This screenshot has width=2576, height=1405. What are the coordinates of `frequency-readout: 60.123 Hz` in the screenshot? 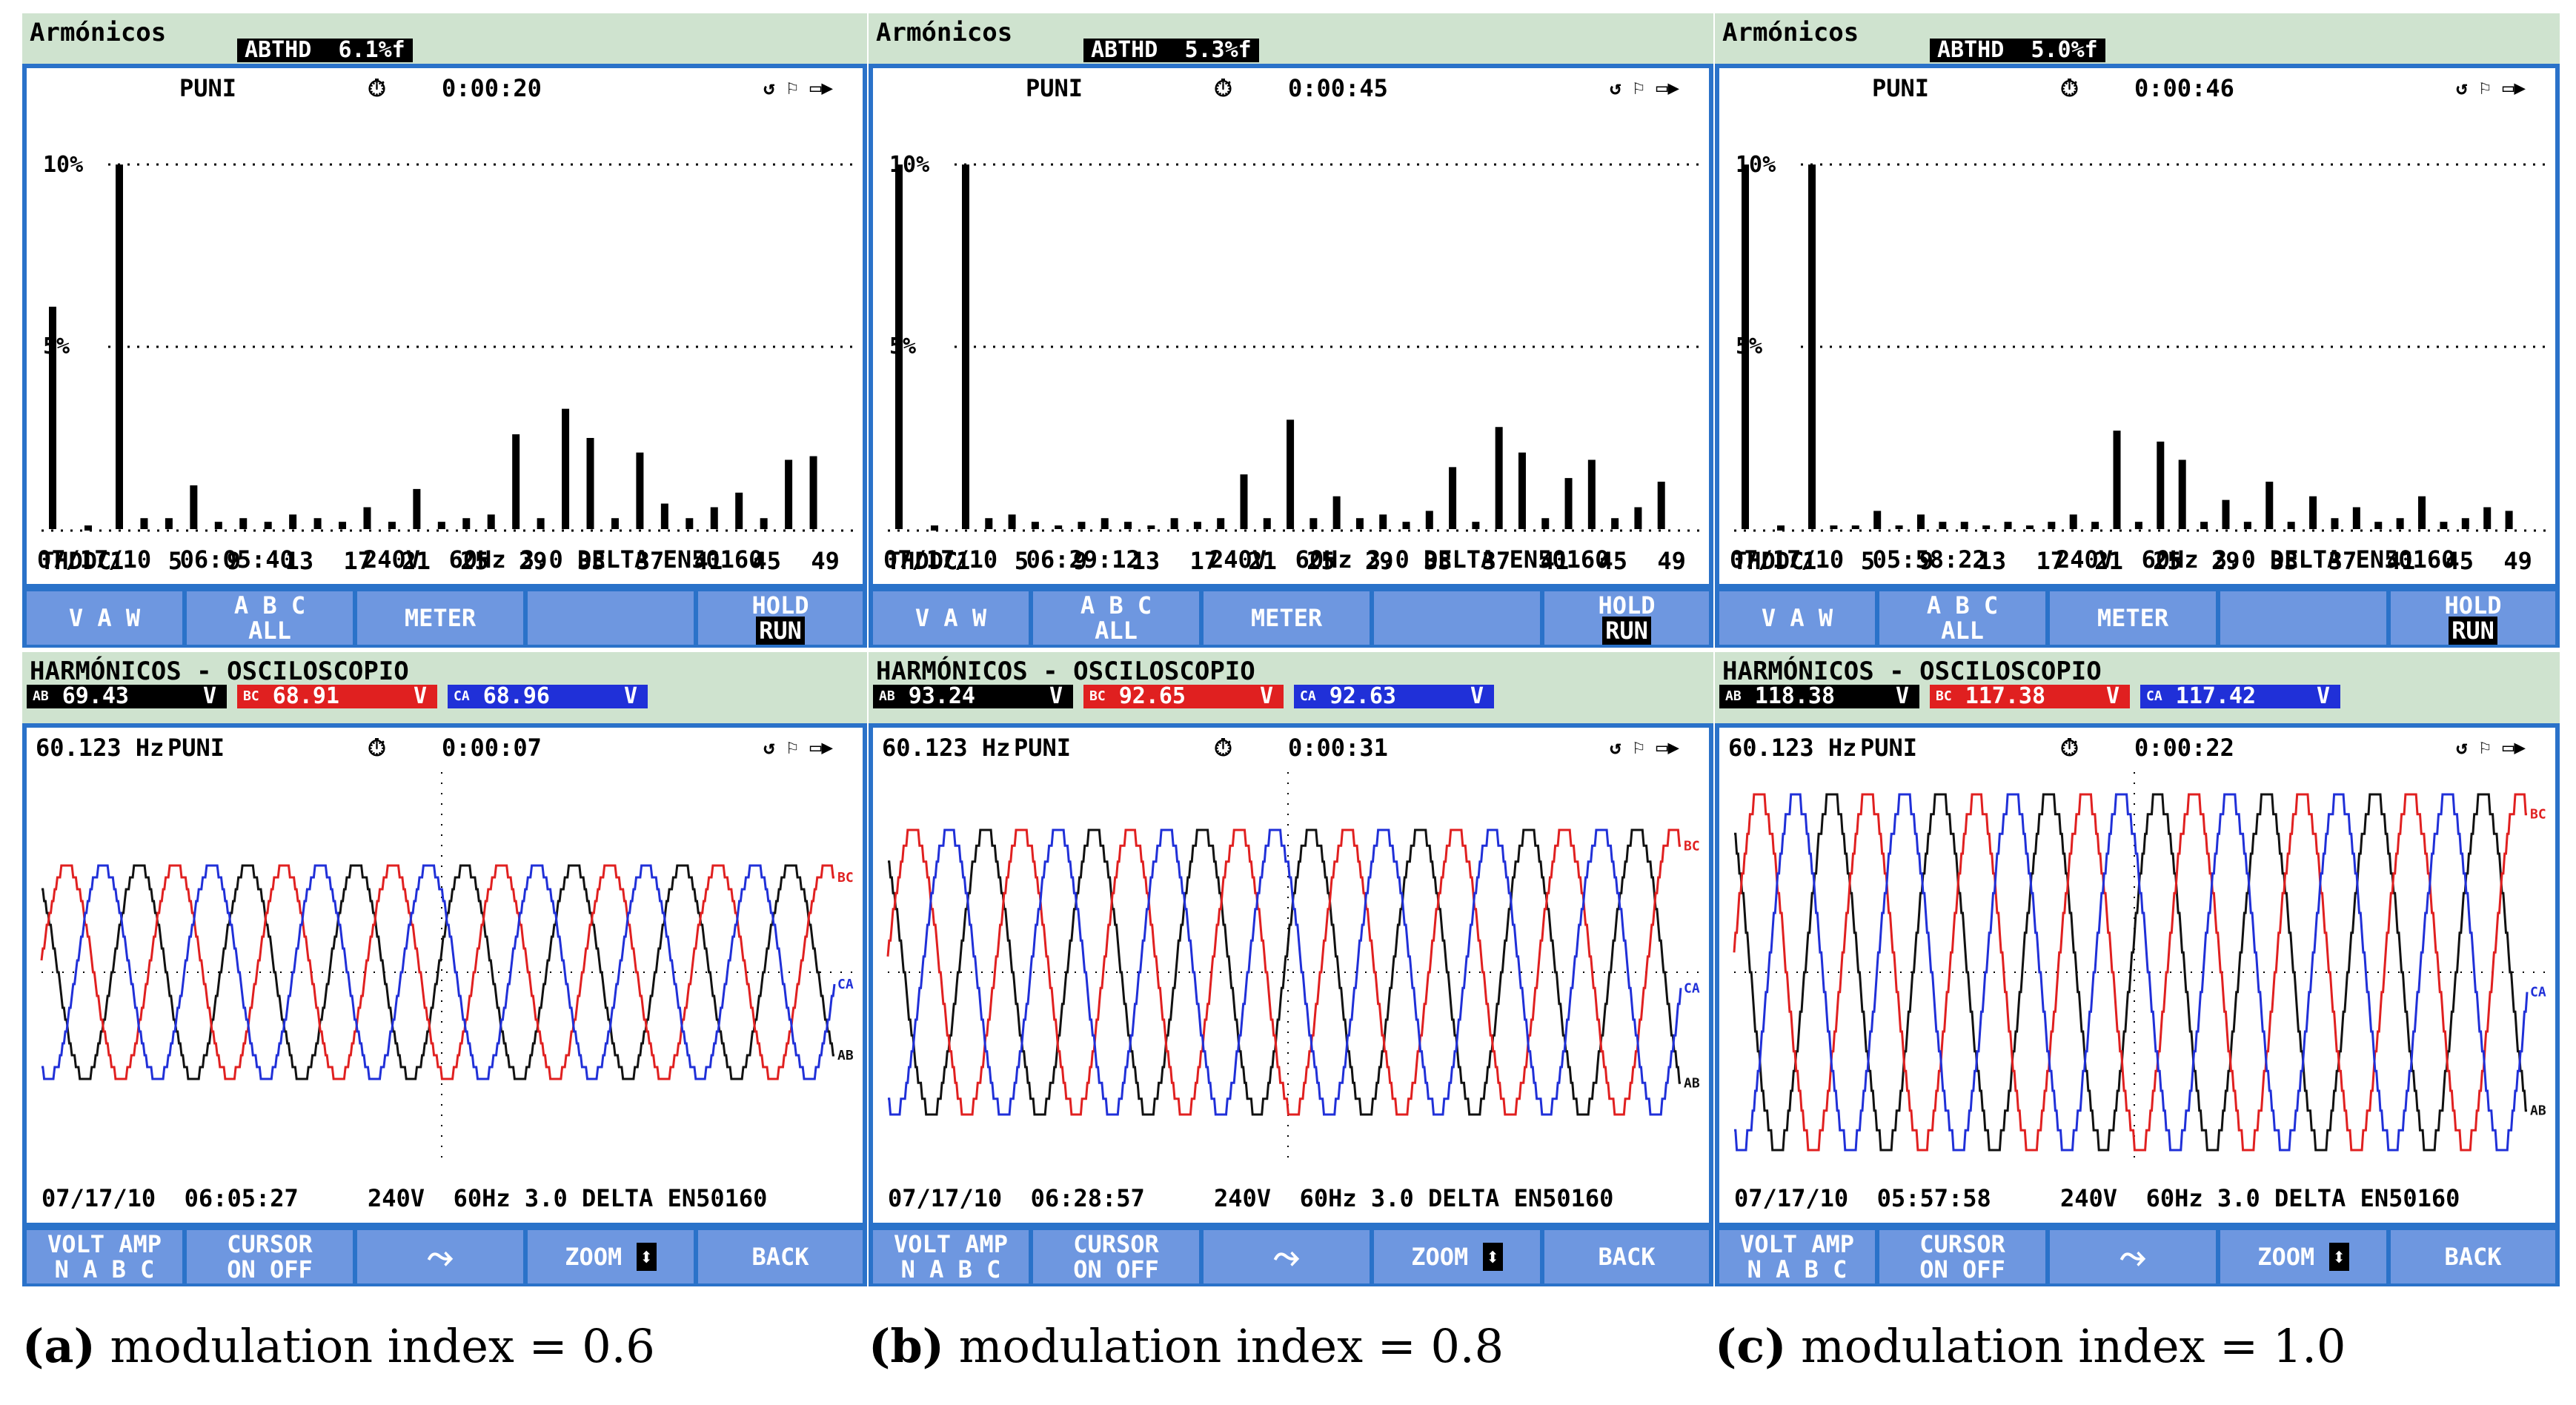 It's located at (947, 748).